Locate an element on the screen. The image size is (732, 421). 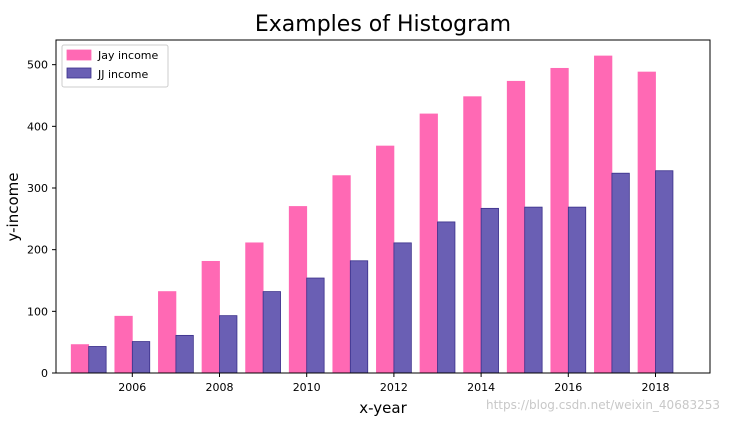
bar-jj-income-2018 is located at coordinates (664, 272).